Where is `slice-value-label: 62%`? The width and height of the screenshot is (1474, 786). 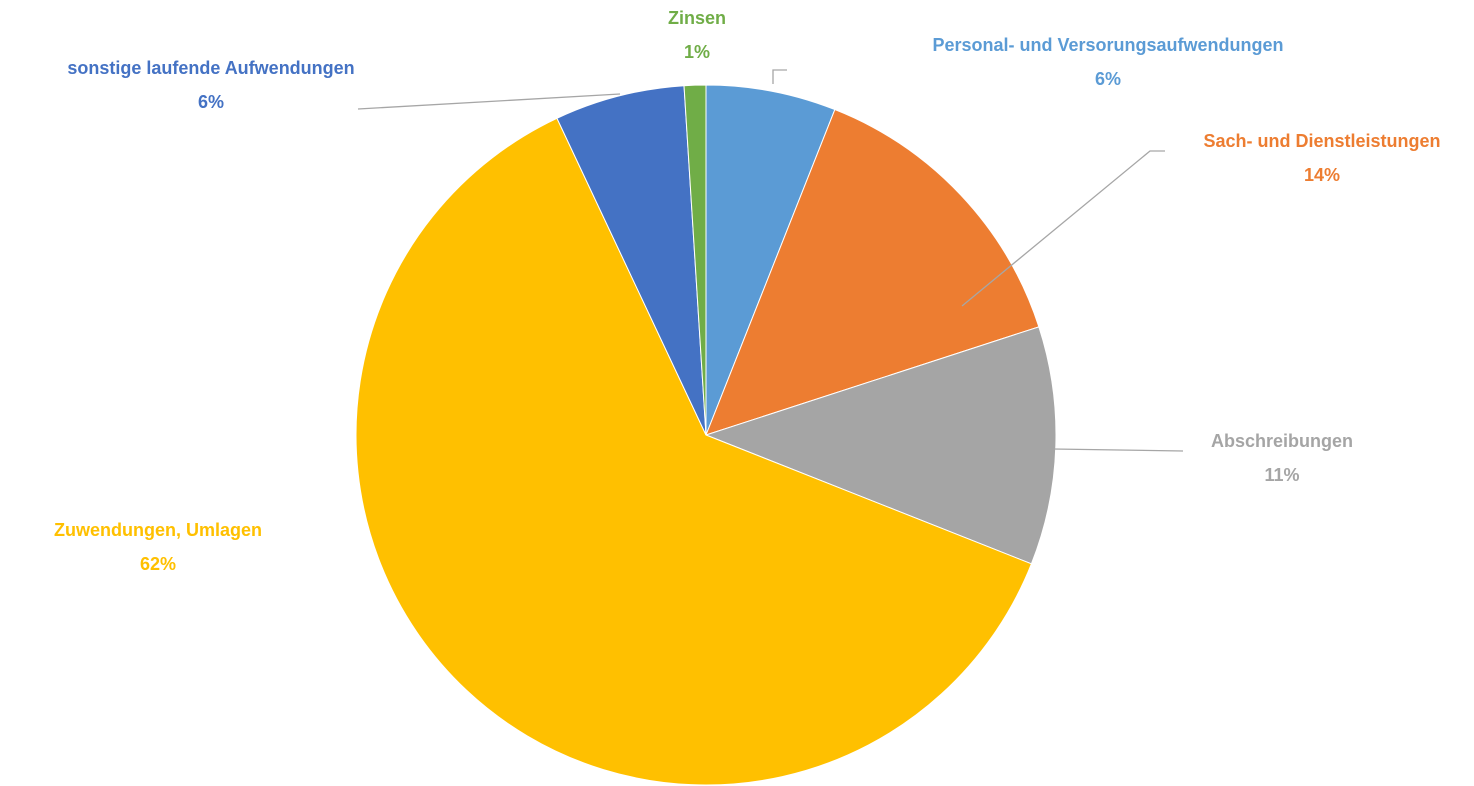
slice-value-label: 62% is located at coordinates (158, 564).